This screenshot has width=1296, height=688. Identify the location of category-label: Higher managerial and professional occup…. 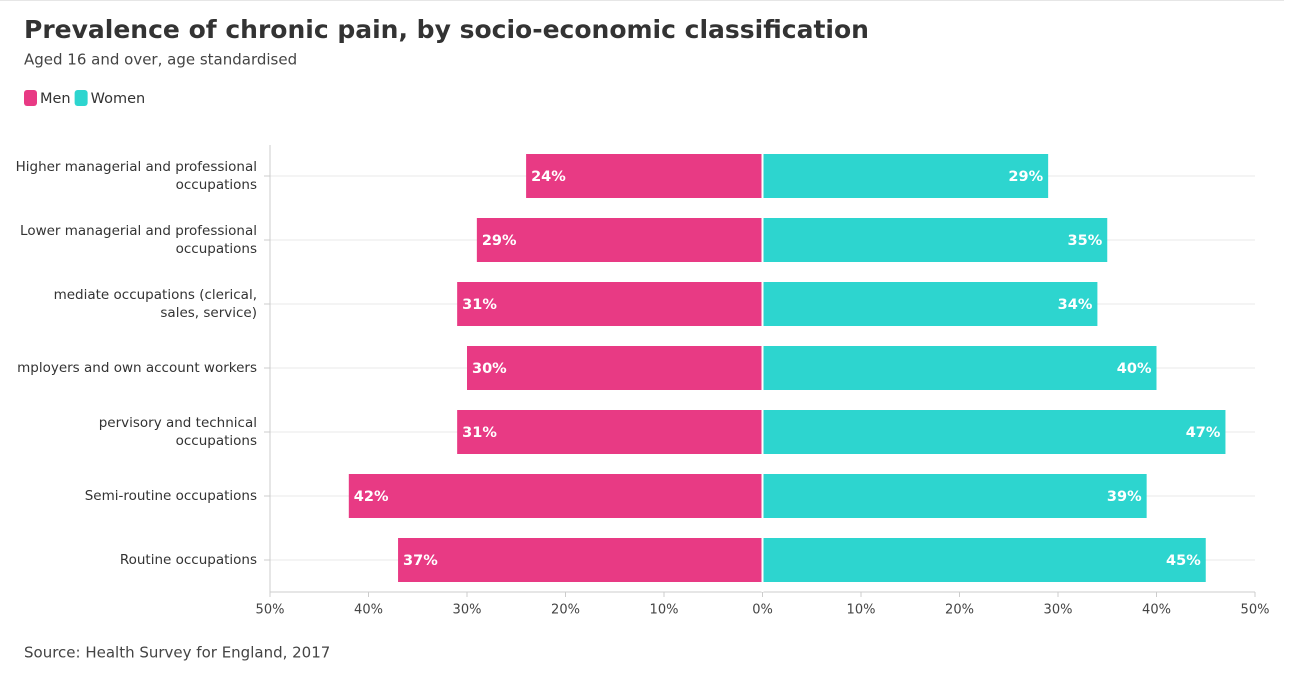
(136, 176).